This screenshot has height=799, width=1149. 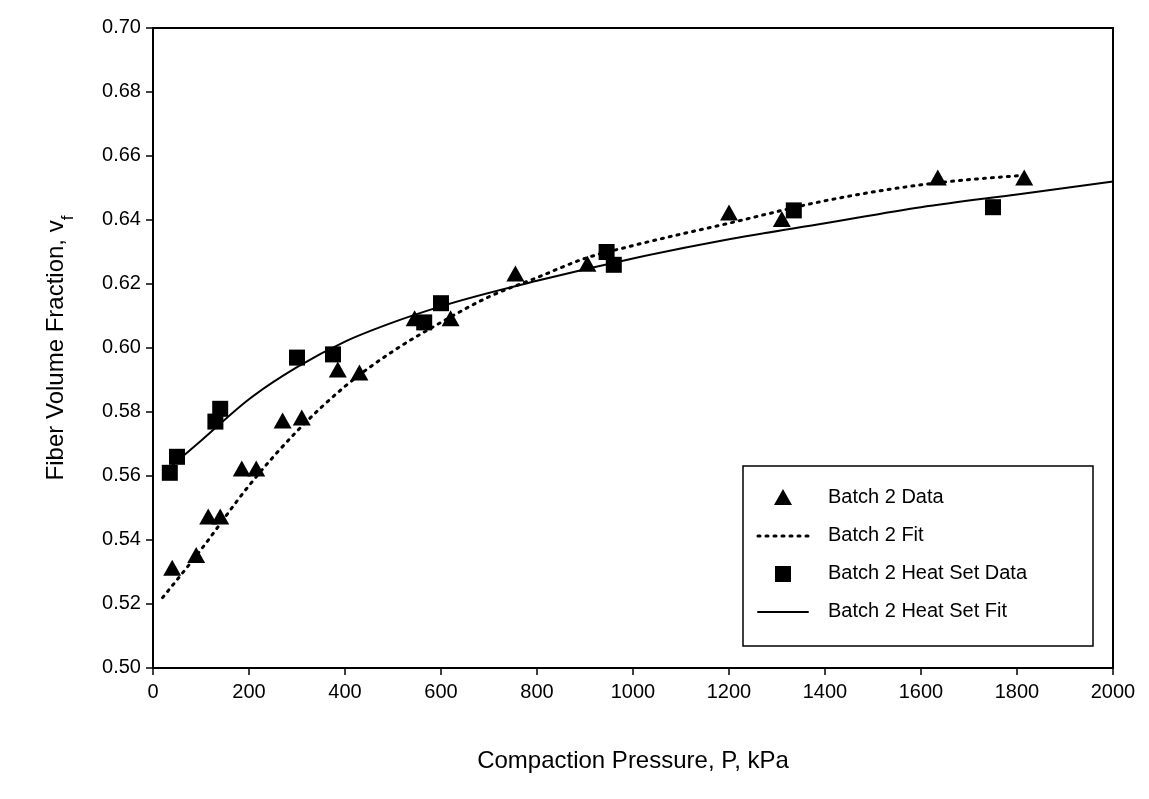 What do you see at coordinates (876, 534) in the screenshot?
I see `legend-label: Batch 2 Fit` at bounding box center [876, 534].